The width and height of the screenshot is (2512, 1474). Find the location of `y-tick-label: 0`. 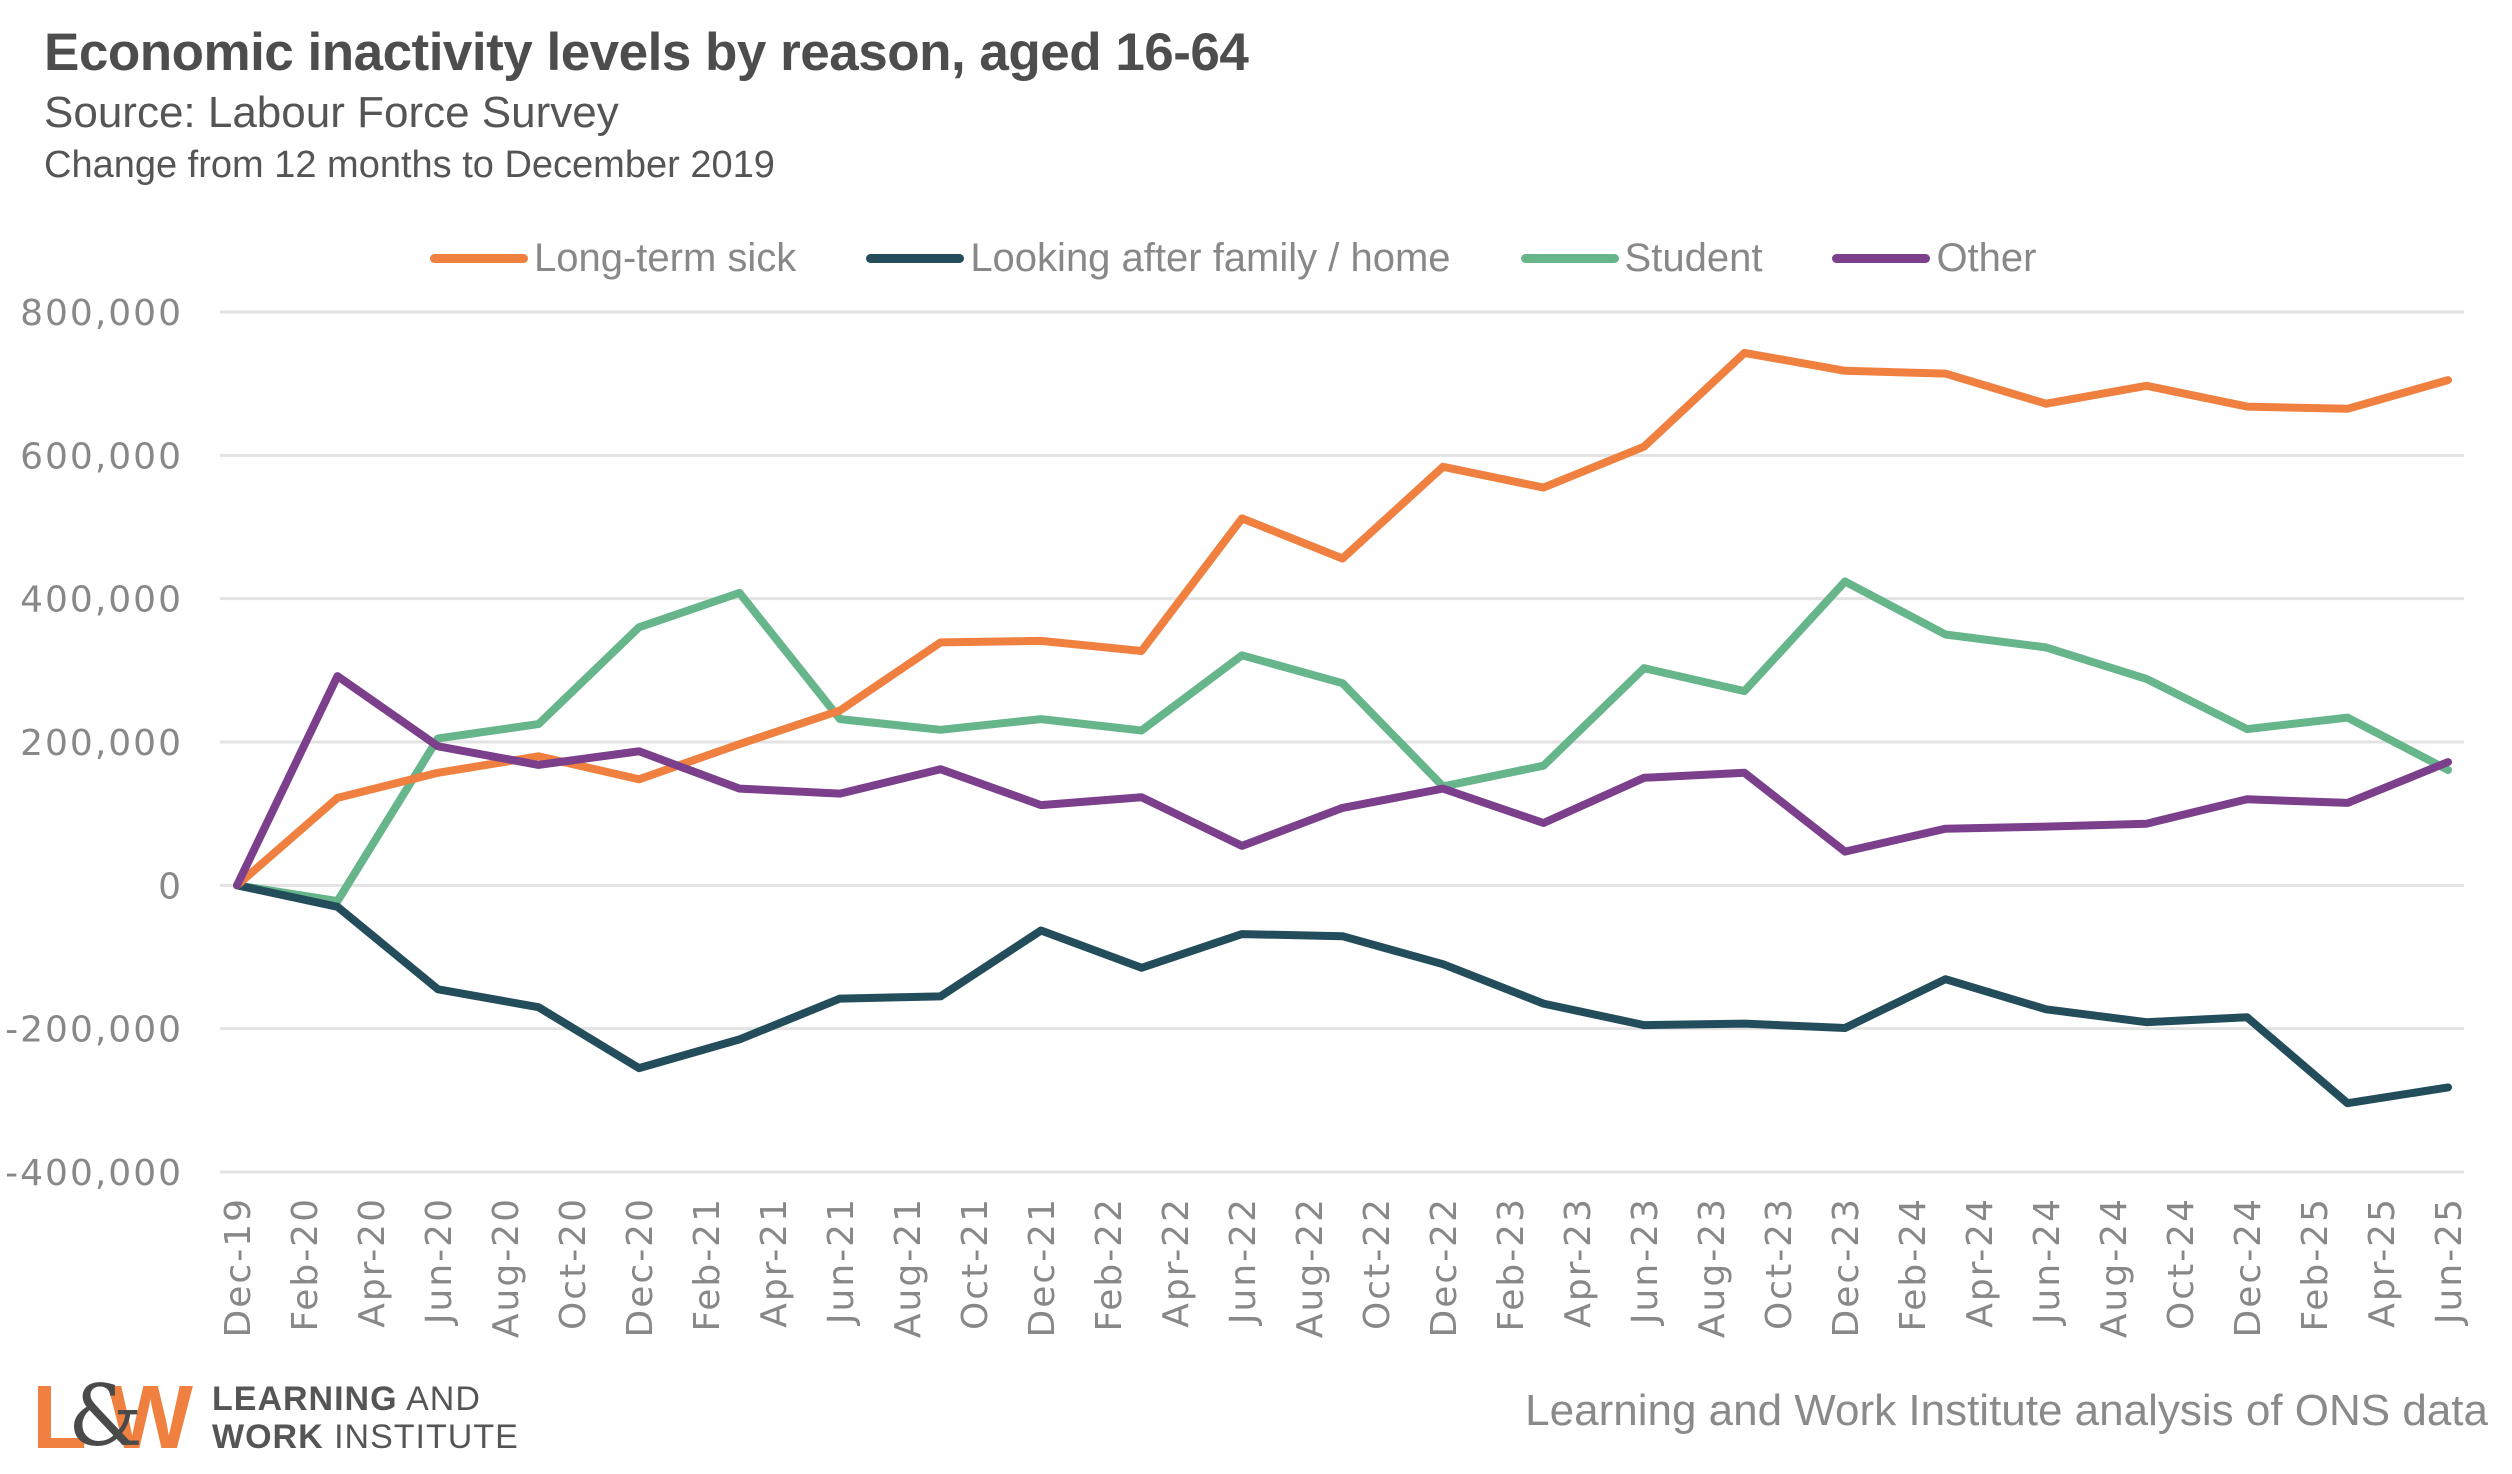

y-tick-label: 0 is located at coordinates (170, 886).